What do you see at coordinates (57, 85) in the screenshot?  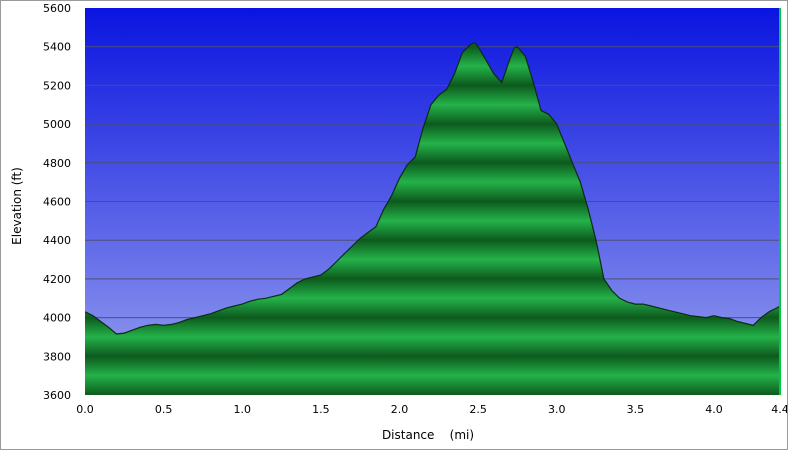 I see `y-tick-label: 5200` at bounding box center [57, 85].